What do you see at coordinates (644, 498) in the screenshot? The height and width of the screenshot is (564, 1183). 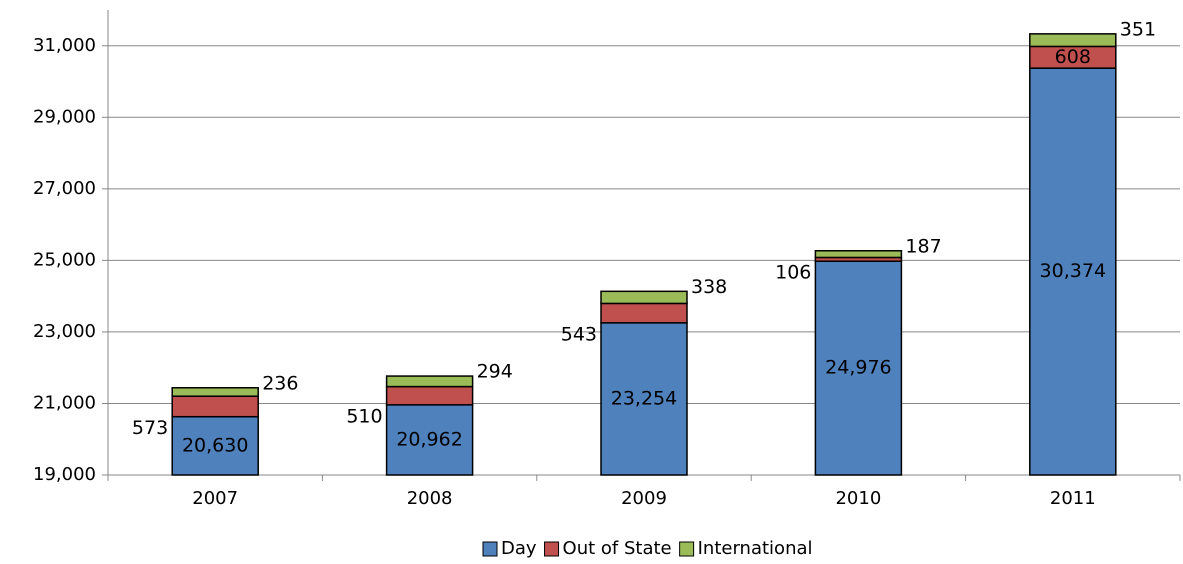 I see `x-tick-label: 2009` at bounding box center [644, 498].